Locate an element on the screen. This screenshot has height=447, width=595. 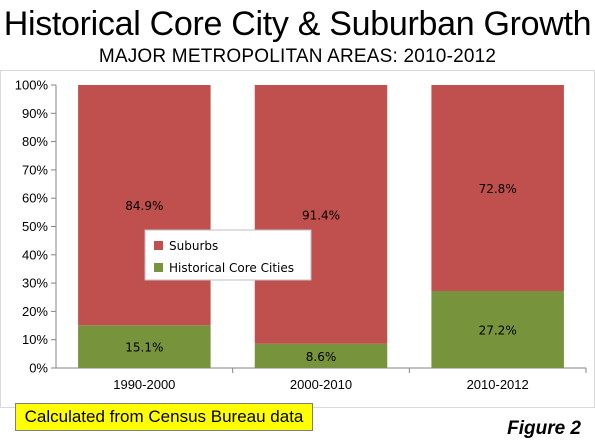
y-tick-label: 100% is located at coordinates (32, 85).